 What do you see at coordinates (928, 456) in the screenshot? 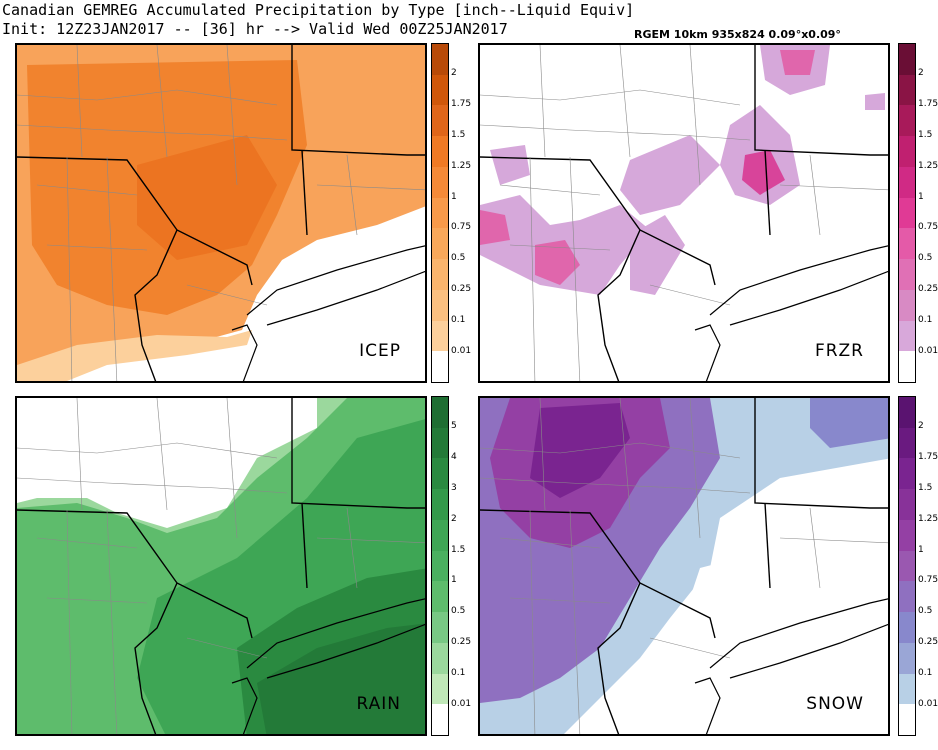
I see `snow-colorbar-tick-label: 1.75` at bounding box center [928, 456].